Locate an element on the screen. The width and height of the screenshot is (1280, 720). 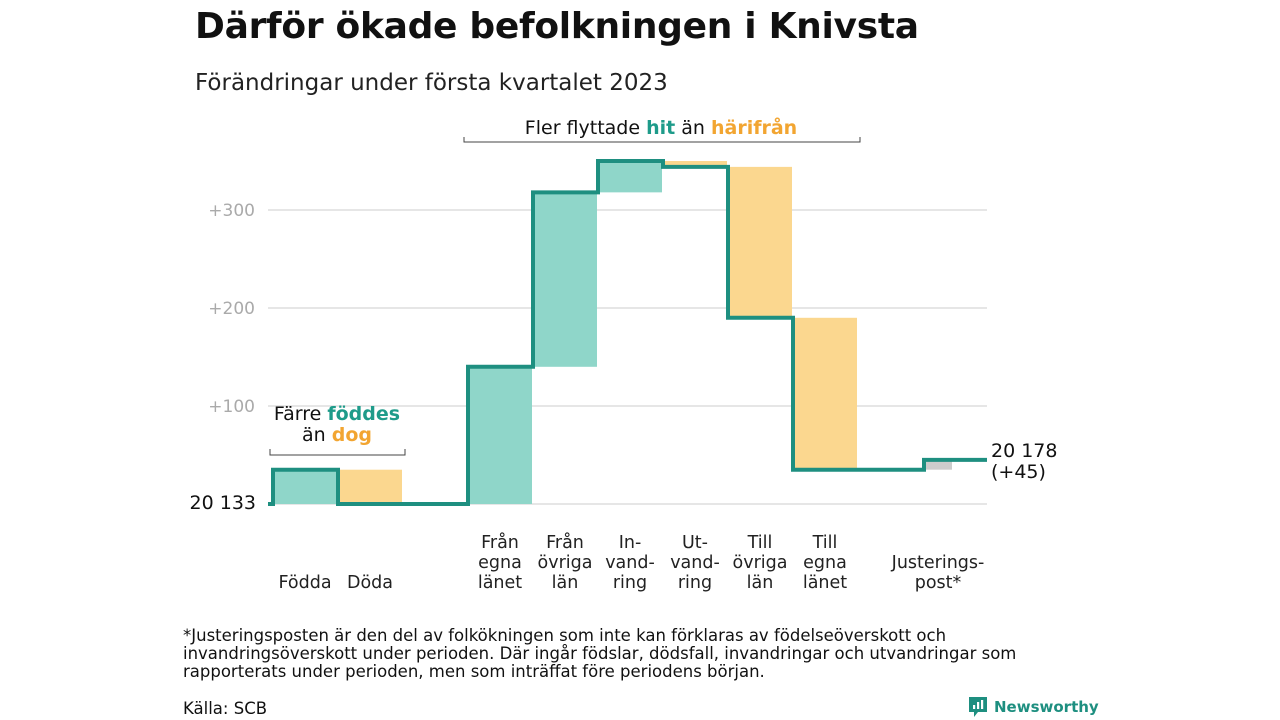
y-tick-label: +200 is located at coordinates (231, 309).